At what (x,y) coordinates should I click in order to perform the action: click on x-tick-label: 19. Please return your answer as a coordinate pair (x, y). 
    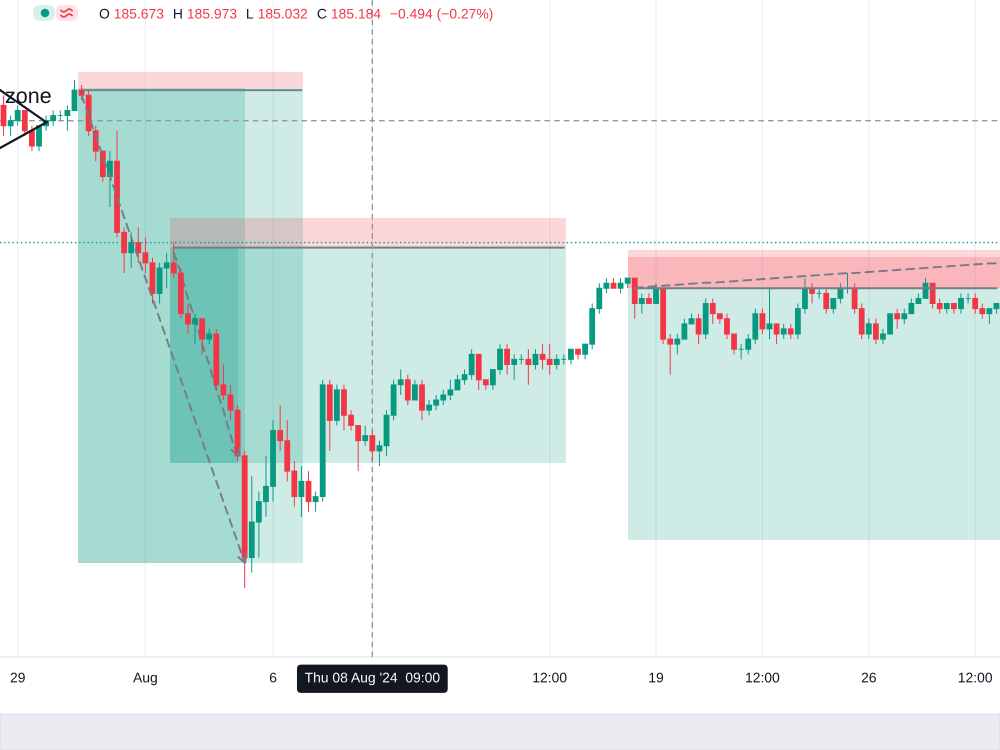
    Looking at the image, I should click on (656, 677).